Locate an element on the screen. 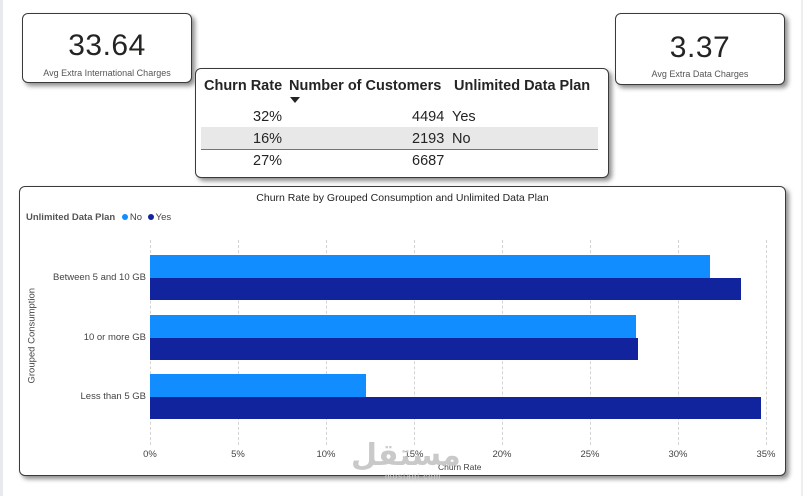  kpi-label: Avg Extra Data Charges is located at coordinates (700, 74).